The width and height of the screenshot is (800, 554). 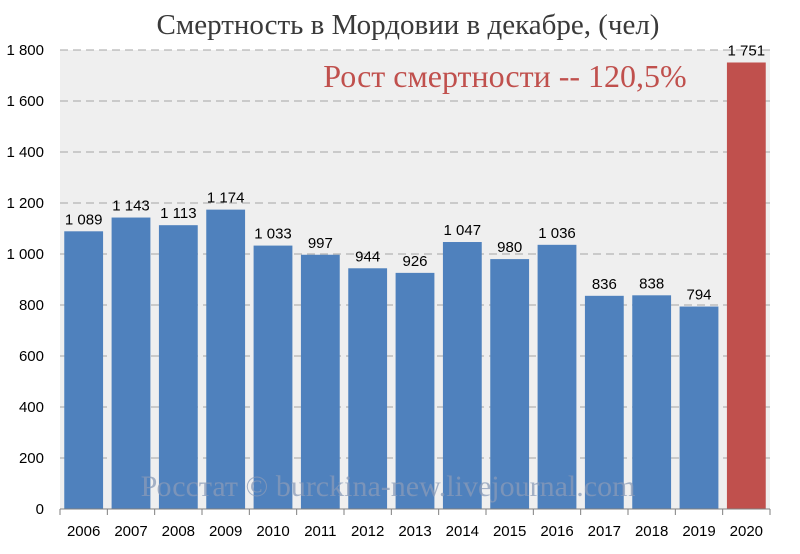 I want to click on y-tick-label: 1 000, so click(x=25, y=254).